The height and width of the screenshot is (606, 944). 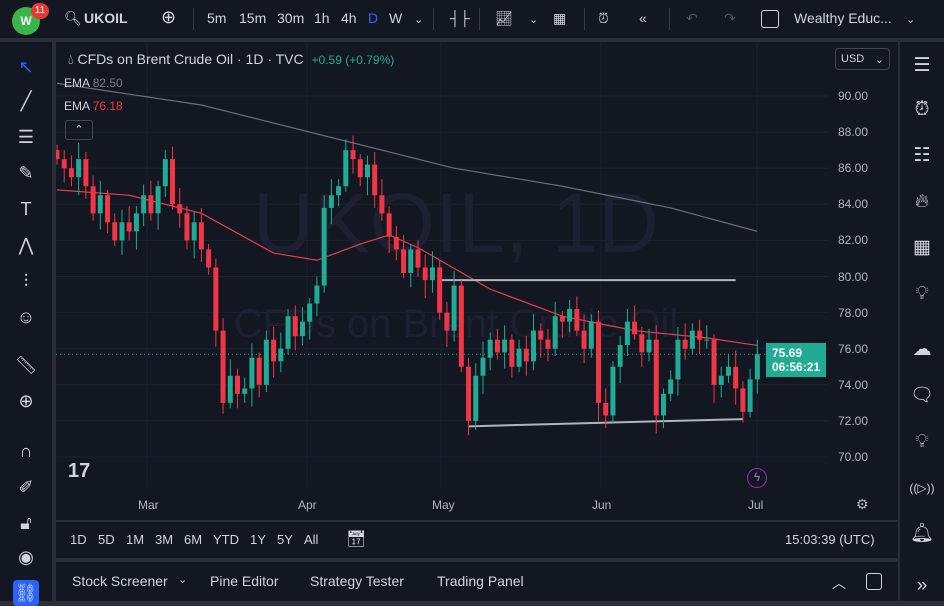 What do you see at coordinates (922, 441) in the screenshot?
I see `help-icon: 💡︎` at bounding box center [922, 441].